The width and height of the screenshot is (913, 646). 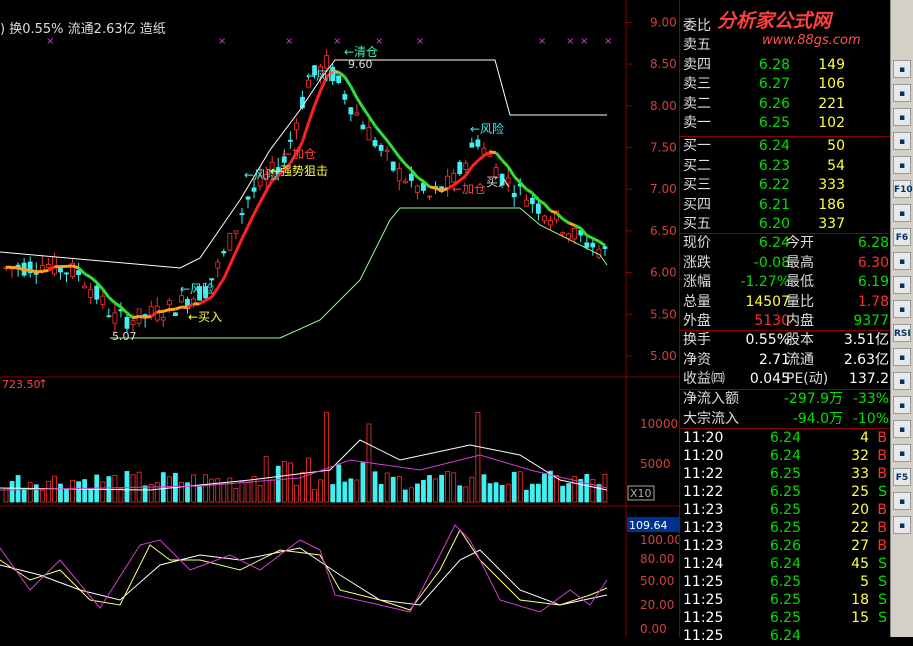 What do you see at coordinates (800, 243) in the screenshot?
I see `quote-label: 今开` at bounding box center [800, 243].